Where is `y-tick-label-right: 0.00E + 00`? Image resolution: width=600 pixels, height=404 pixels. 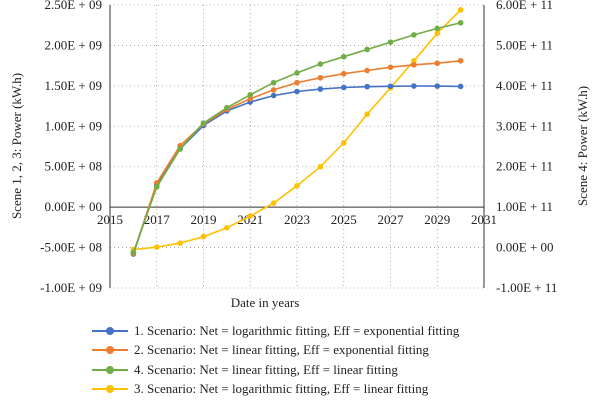
y-tick-label-right: 0.00E + 00 is located at coordinates (525, 247).